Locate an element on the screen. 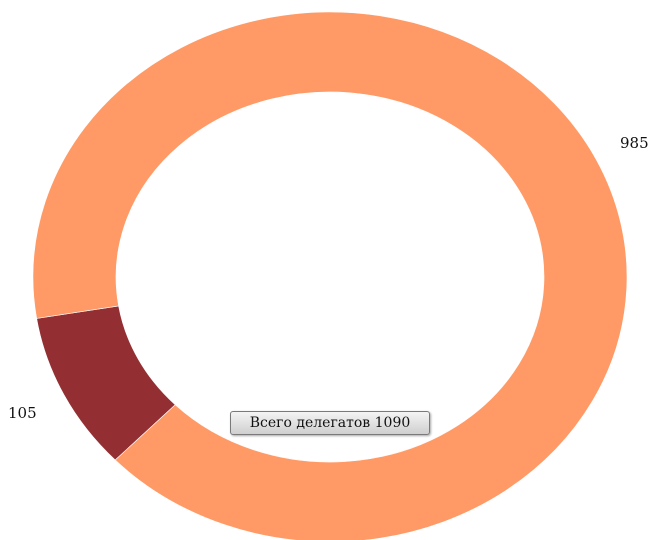  total-delegates-badge: Всего делегатов 1090 is located at coordinates (330, 423).